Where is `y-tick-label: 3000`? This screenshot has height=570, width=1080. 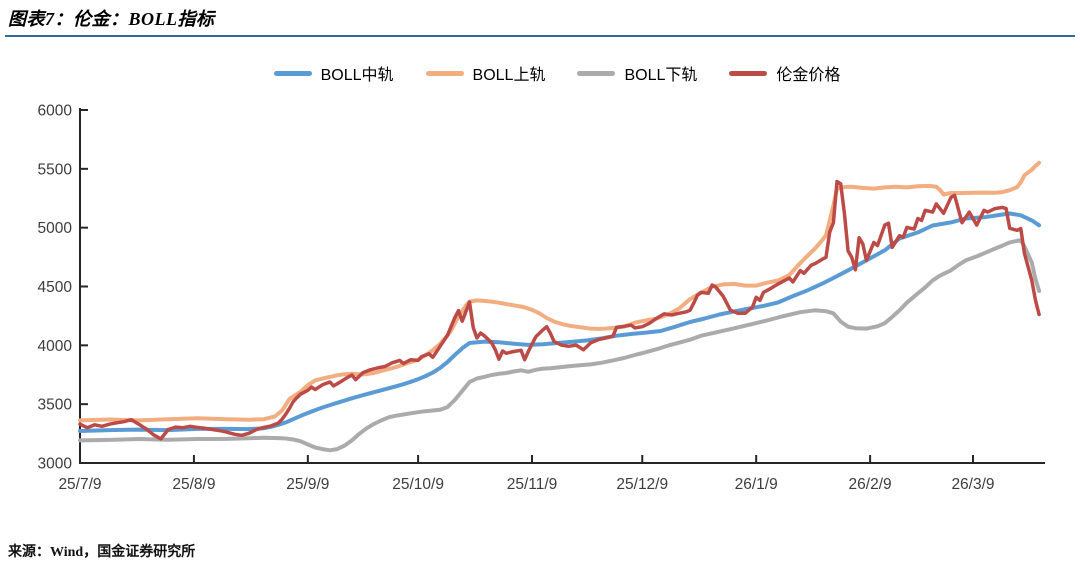 y-tick-label: 3000 is located at coordinates (55, 464).